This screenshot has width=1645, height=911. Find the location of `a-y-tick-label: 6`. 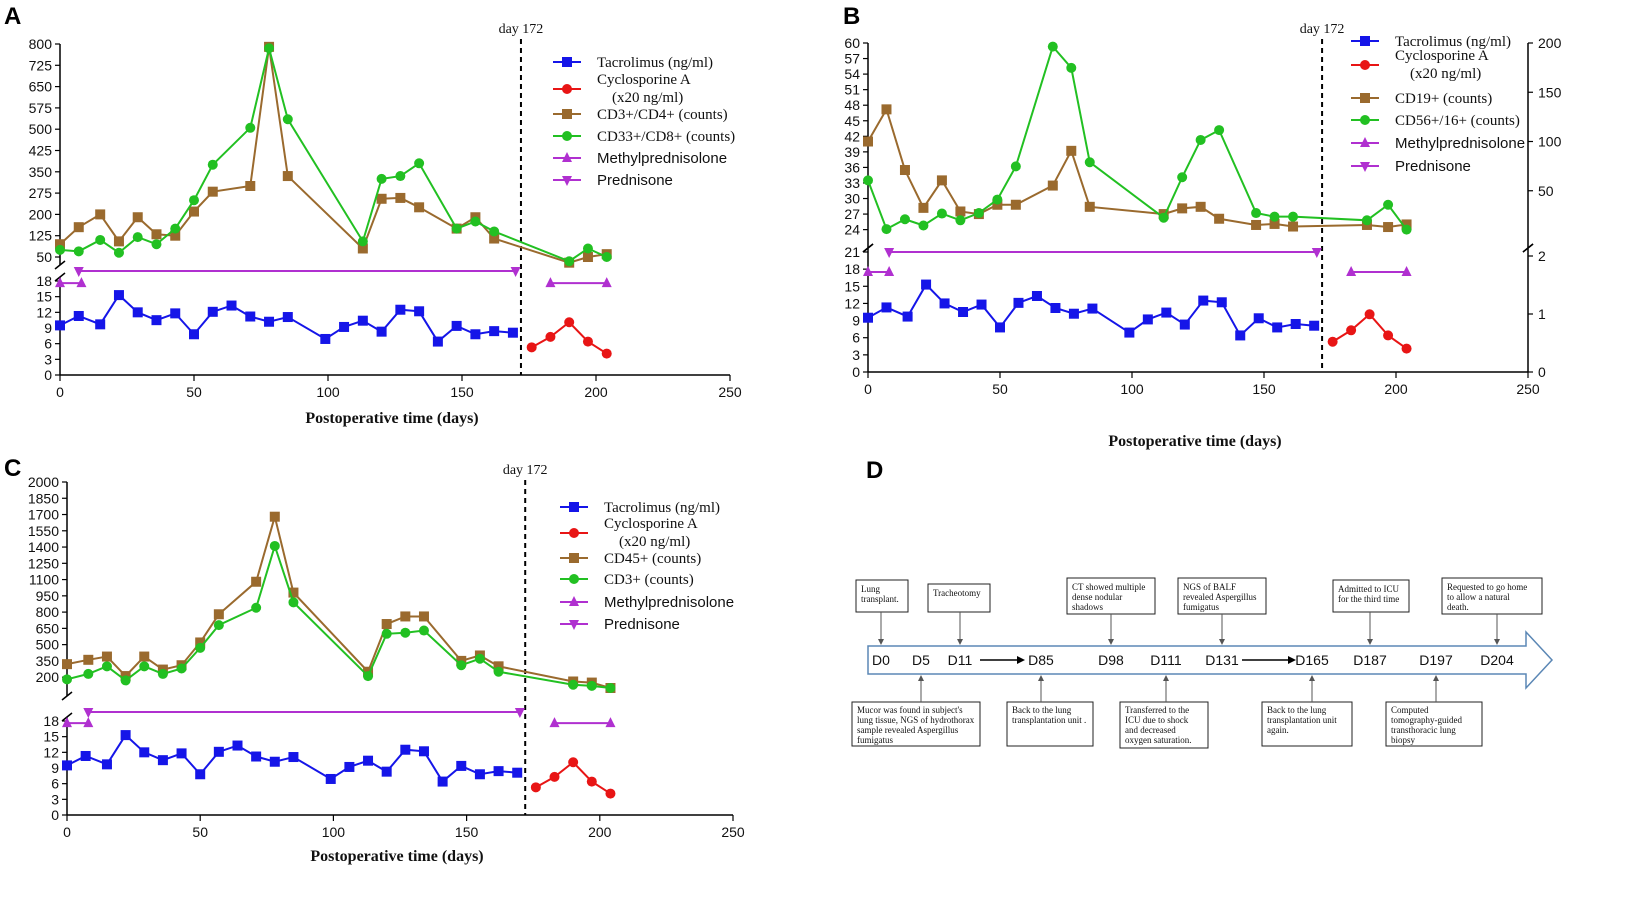

a-y-tick-label: 6 is located at coordinates (48, 344).